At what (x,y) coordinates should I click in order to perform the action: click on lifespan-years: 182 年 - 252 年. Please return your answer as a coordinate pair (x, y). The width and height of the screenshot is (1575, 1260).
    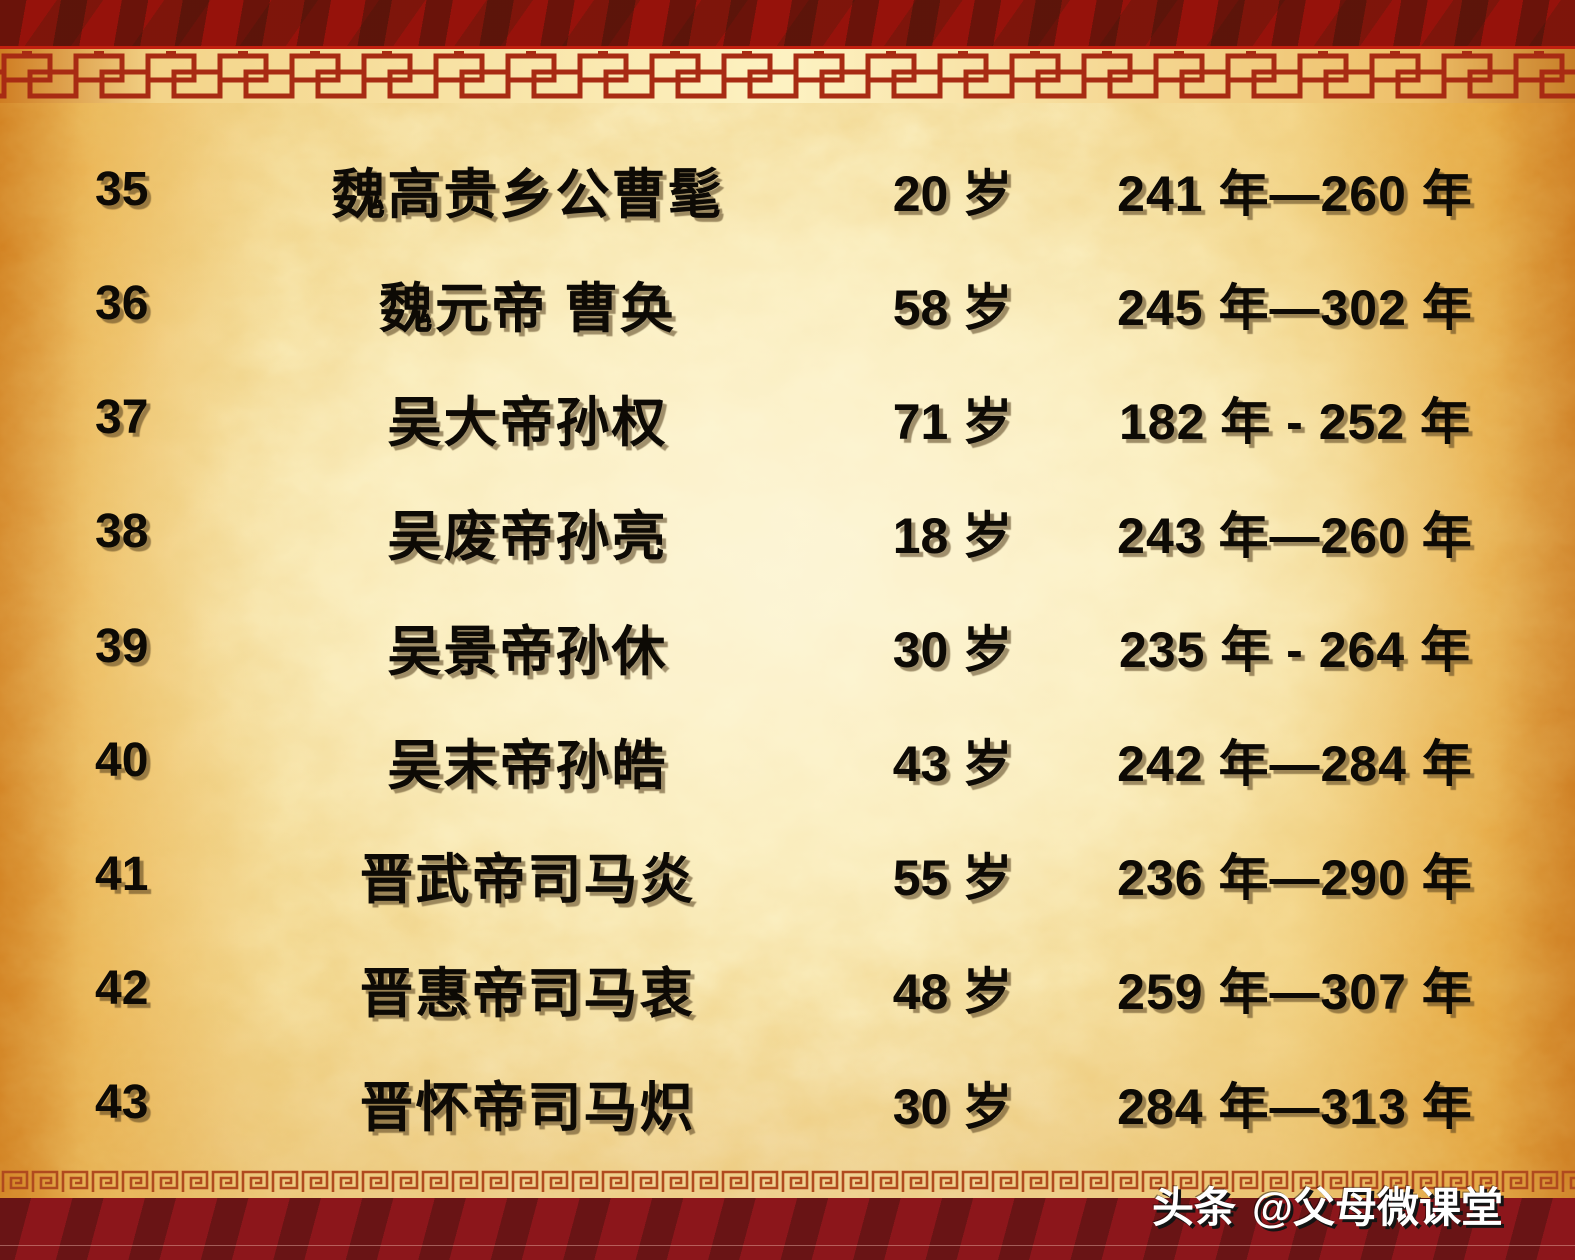
    Looking at the image, I should click on (1295, 421).